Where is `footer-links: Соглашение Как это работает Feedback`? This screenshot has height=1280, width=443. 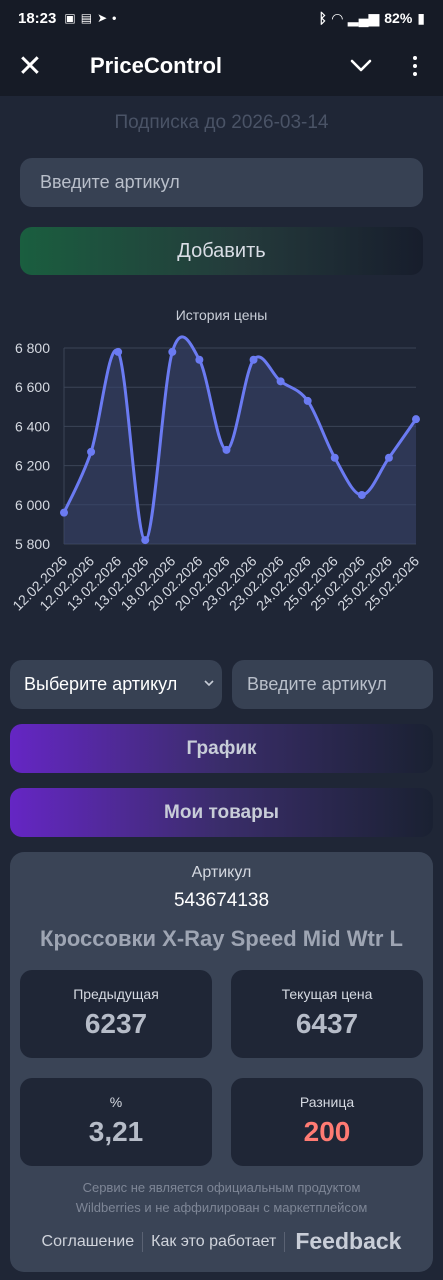 footer-links: Соглашение Как это работает Feedback is located at coordinates (221, 1241).